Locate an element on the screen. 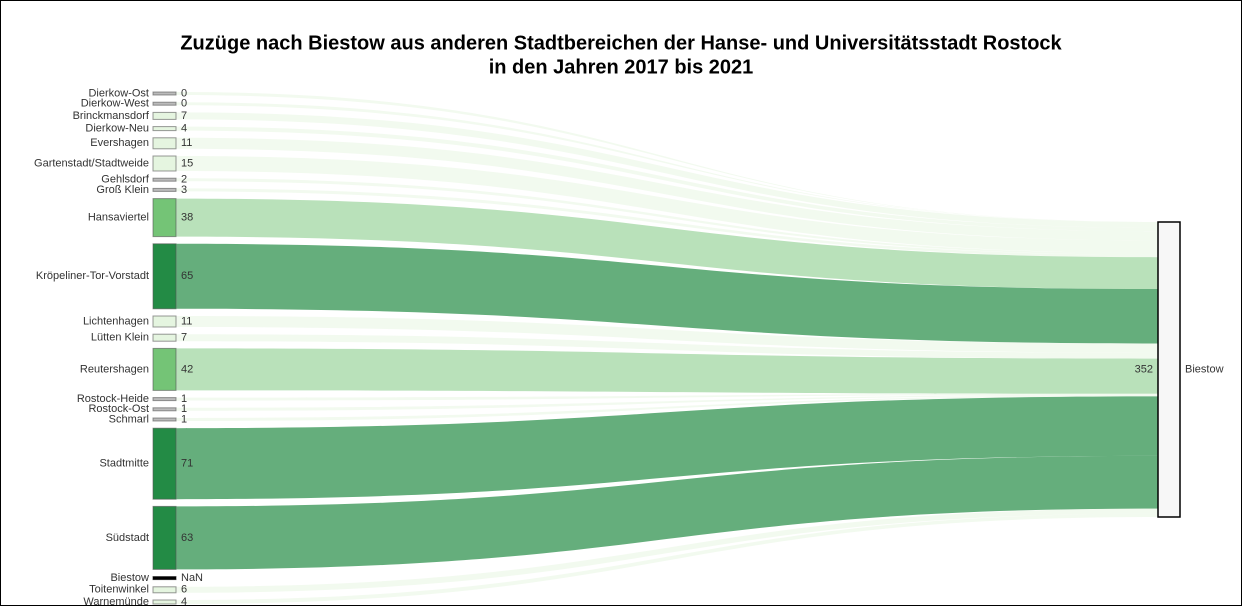 The height and width of the screenshot is (611, 1242). source-label: Dierkow-Ost is located at coordinates (118, 93).